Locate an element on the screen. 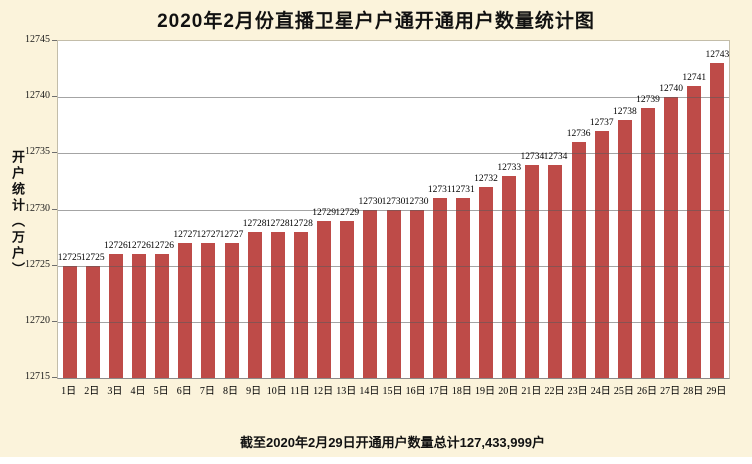 Image resolution: width=752 pixels, height=464 pixels. x-axis-tick-label: 22日 is located at coordinates (554, 391).